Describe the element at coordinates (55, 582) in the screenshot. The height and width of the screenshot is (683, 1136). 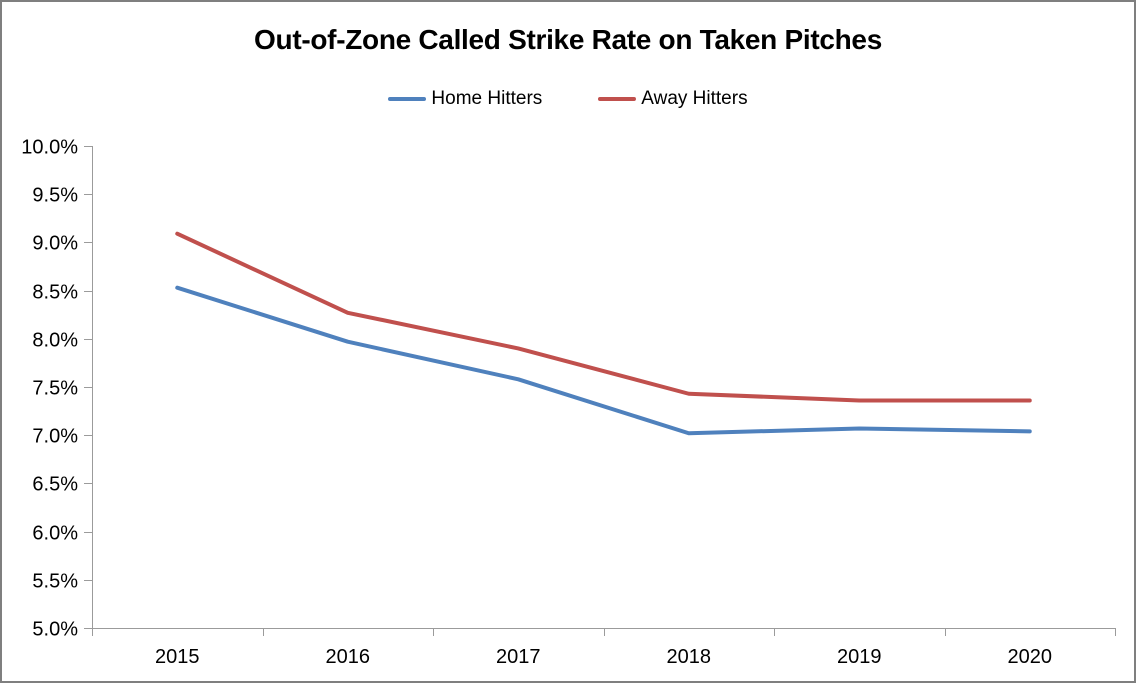
I see `y-axis-tick-label: 5.5%` at that location.